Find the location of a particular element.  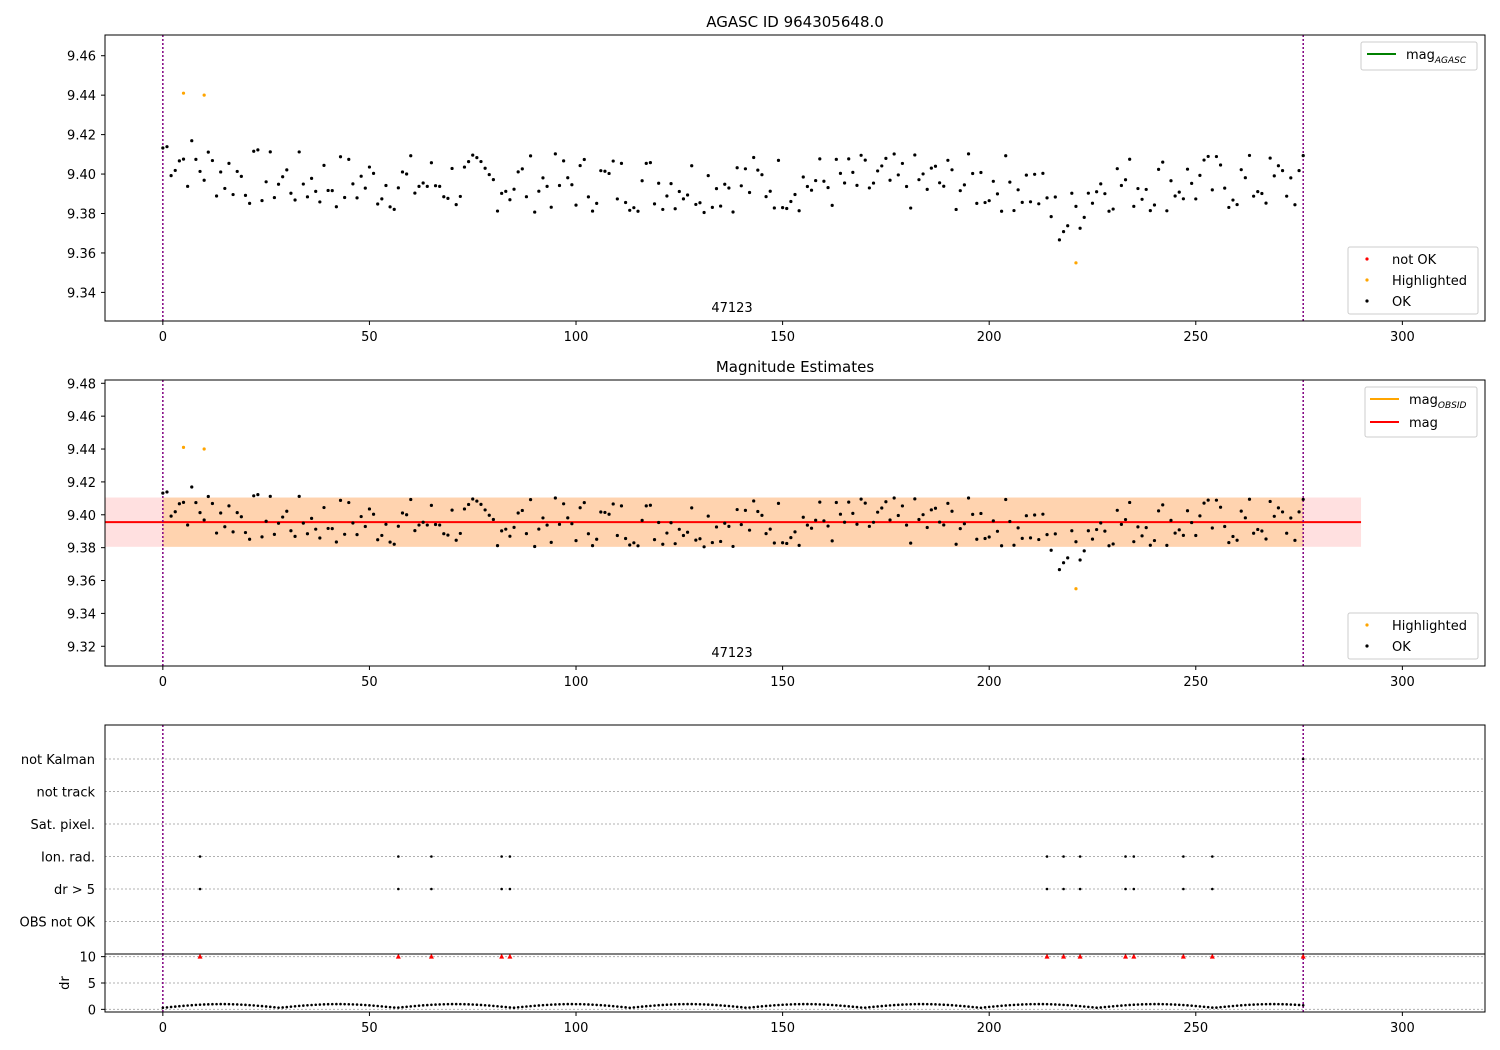

panel2-legend-lower: Highlighted OK is located at coordinates (1413, 636).